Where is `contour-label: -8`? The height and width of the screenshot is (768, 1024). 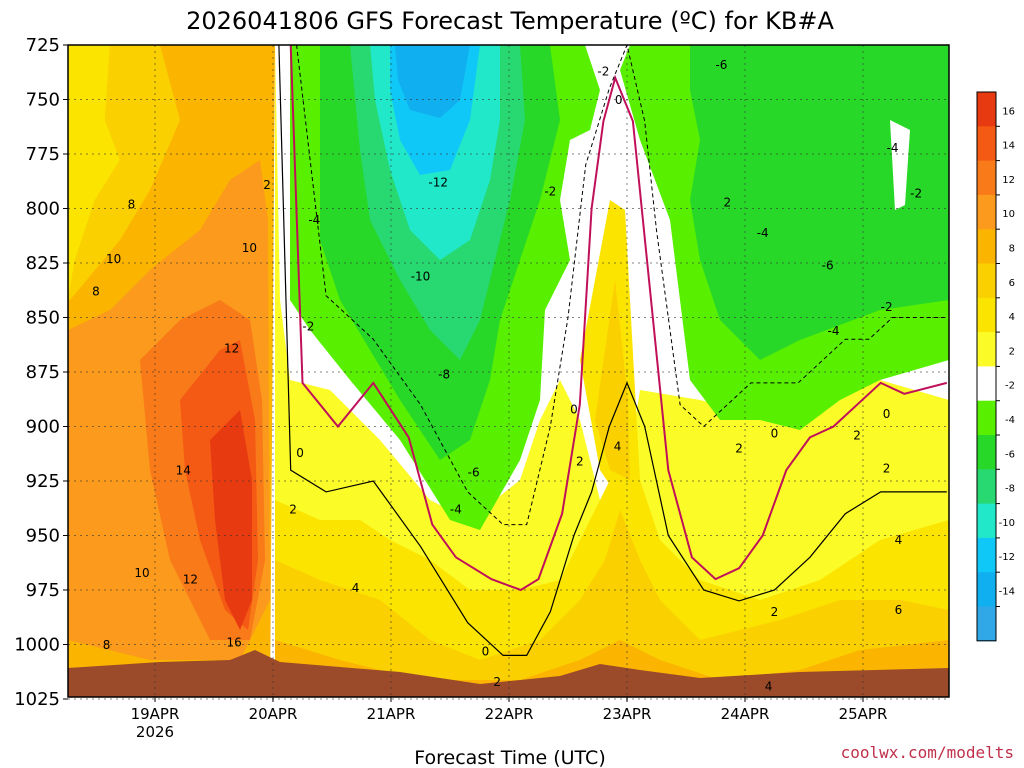 contour-label: -8 is located at coordinates (444, 375).